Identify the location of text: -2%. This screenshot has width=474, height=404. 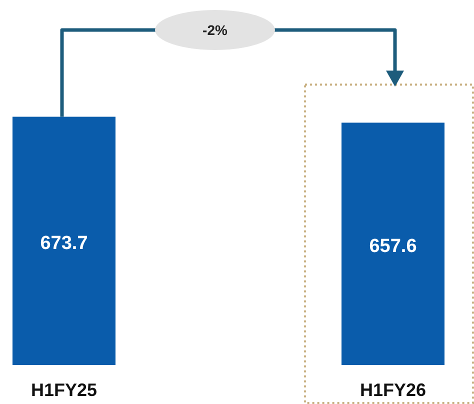
(215, 30).